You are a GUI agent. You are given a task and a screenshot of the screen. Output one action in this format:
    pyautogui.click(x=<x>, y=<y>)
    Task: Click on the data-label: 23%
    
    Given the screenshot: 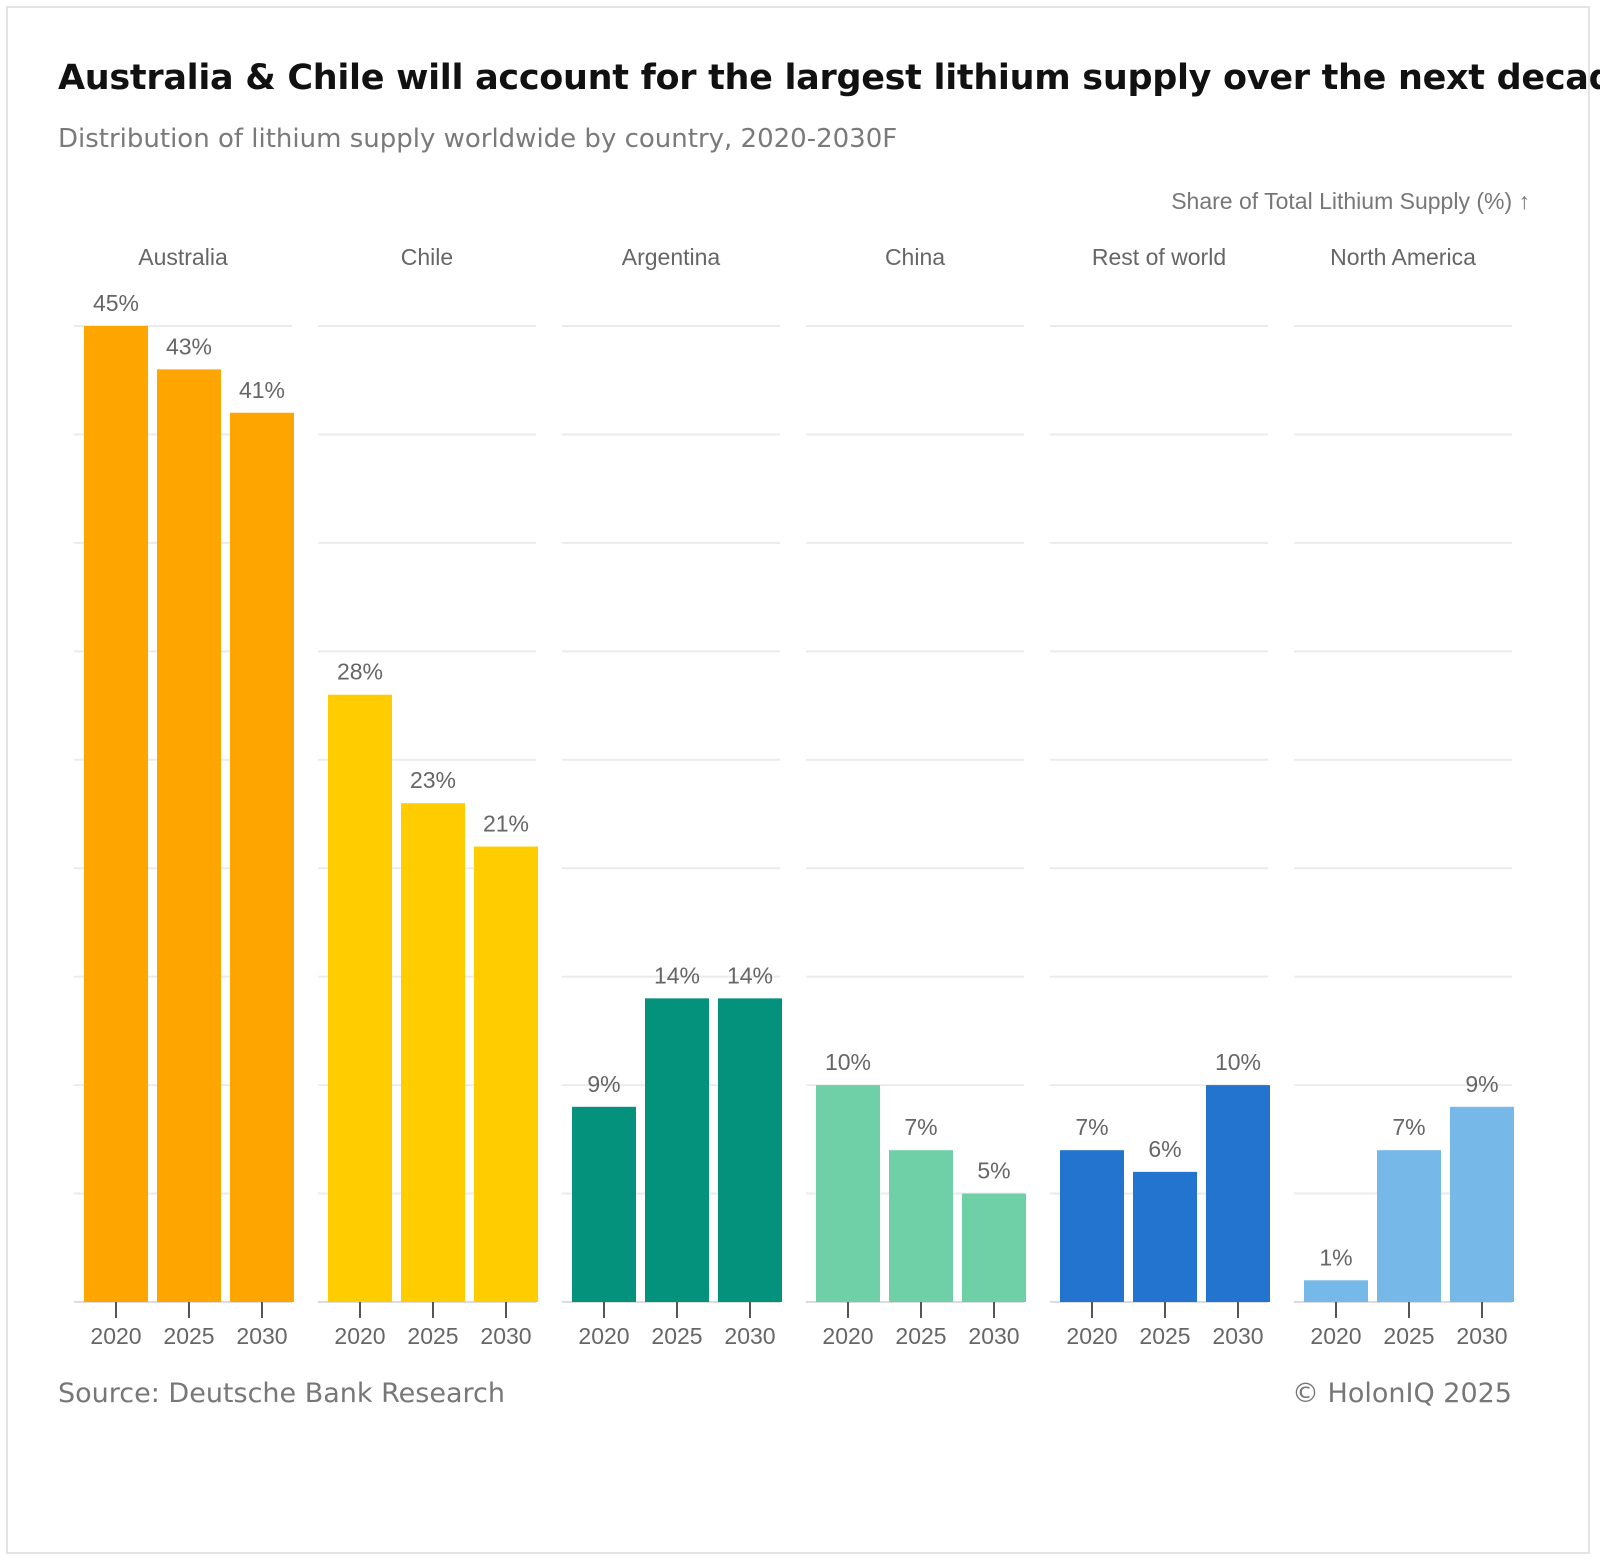 What is the action you would take?
    pyautogui.click(x=433, y=780)
    